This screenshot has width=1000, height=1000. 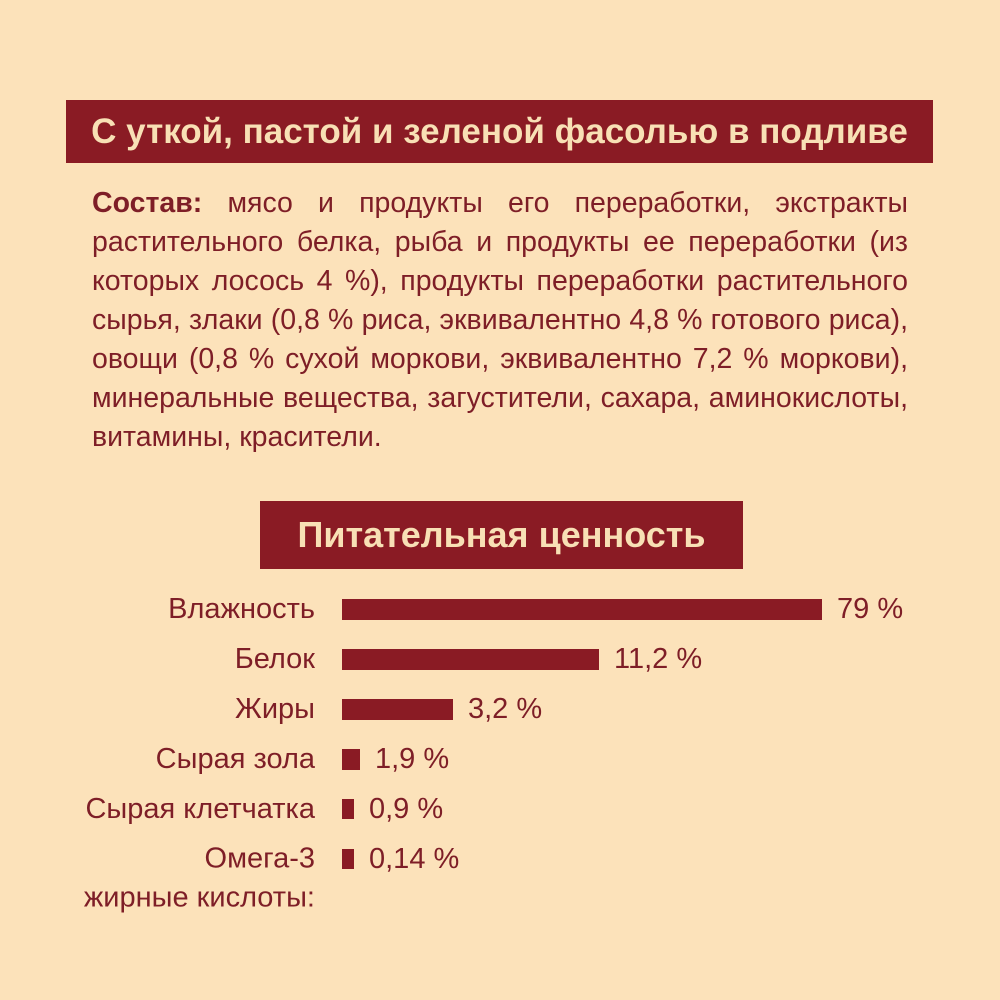 What do you see at coordinates (187, 879) in the screenshot?
I see `chart-category-label-lines: Омега-3 жирные кислоты:` at bounding box center [187, 879].